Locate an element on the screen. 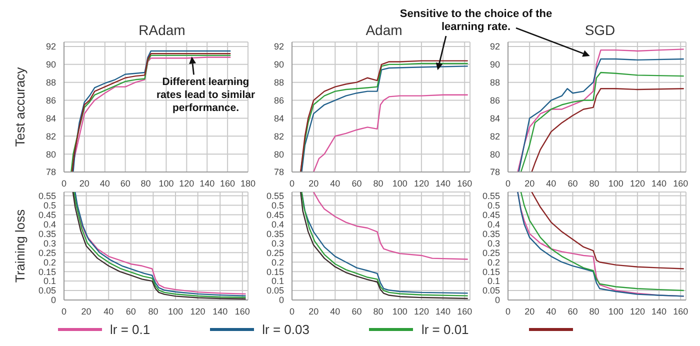  chart-title: Adam is located at coordinates (384, 30).